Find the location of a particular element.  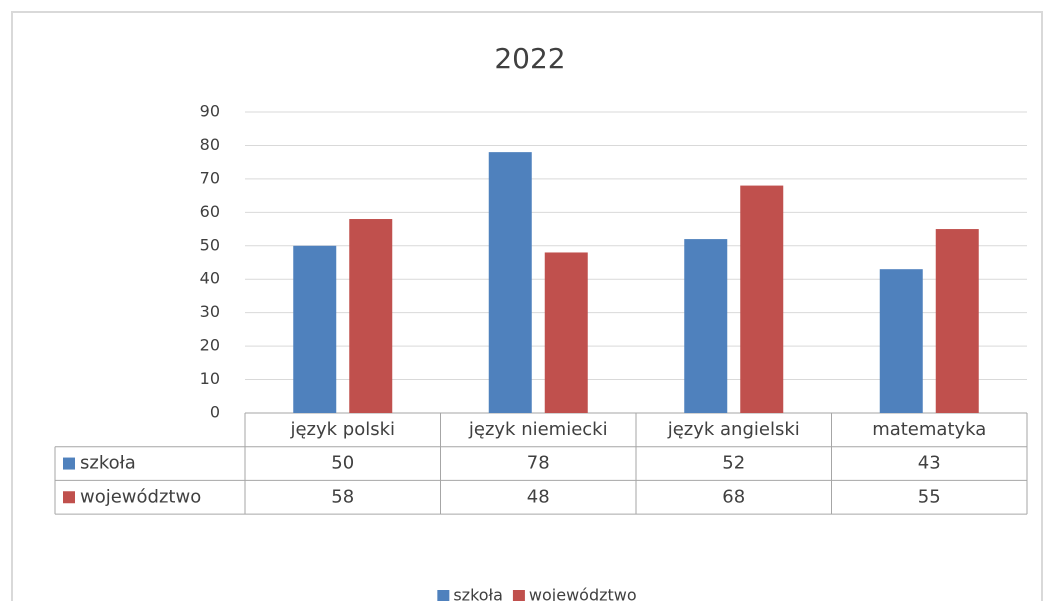

y-tick-label: 40 is located at coordinates (210, 278).